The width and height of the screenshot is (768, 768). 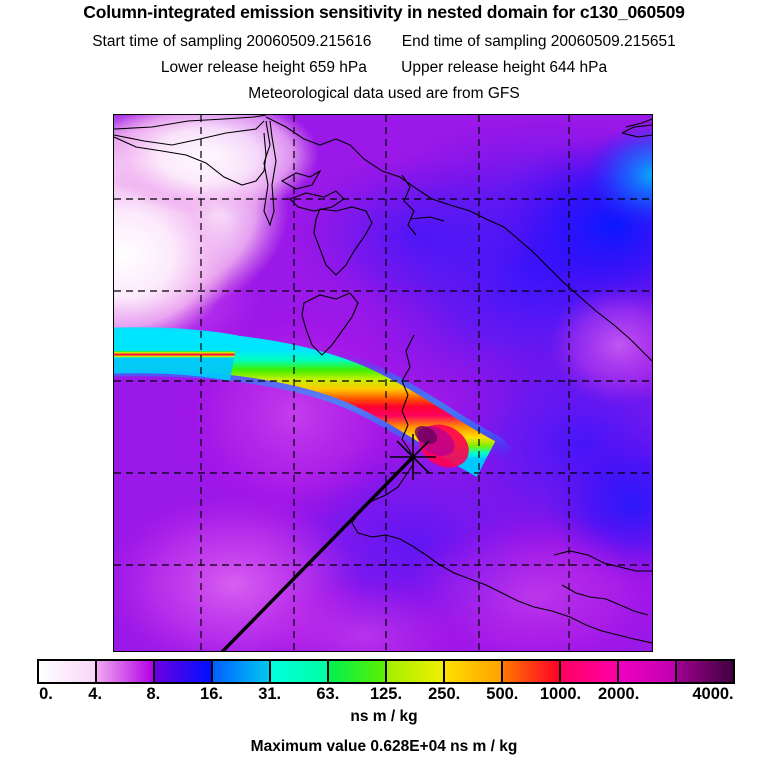 What do you see at coordinates (211, 694) in the screenshot?
I see `colorbar-tick-3: 16.` at bounding box center [211, 694].